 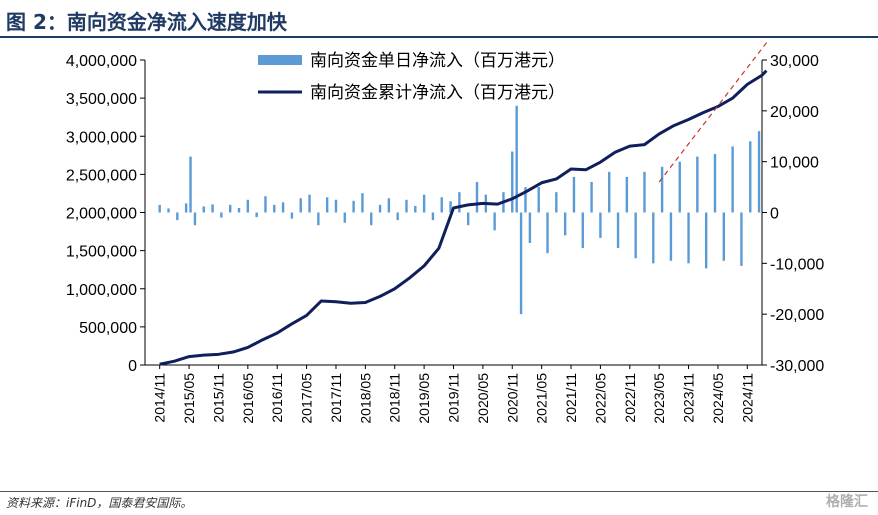 I want to click on x-tick-label: 2017/11, so click(x=336, y=398).